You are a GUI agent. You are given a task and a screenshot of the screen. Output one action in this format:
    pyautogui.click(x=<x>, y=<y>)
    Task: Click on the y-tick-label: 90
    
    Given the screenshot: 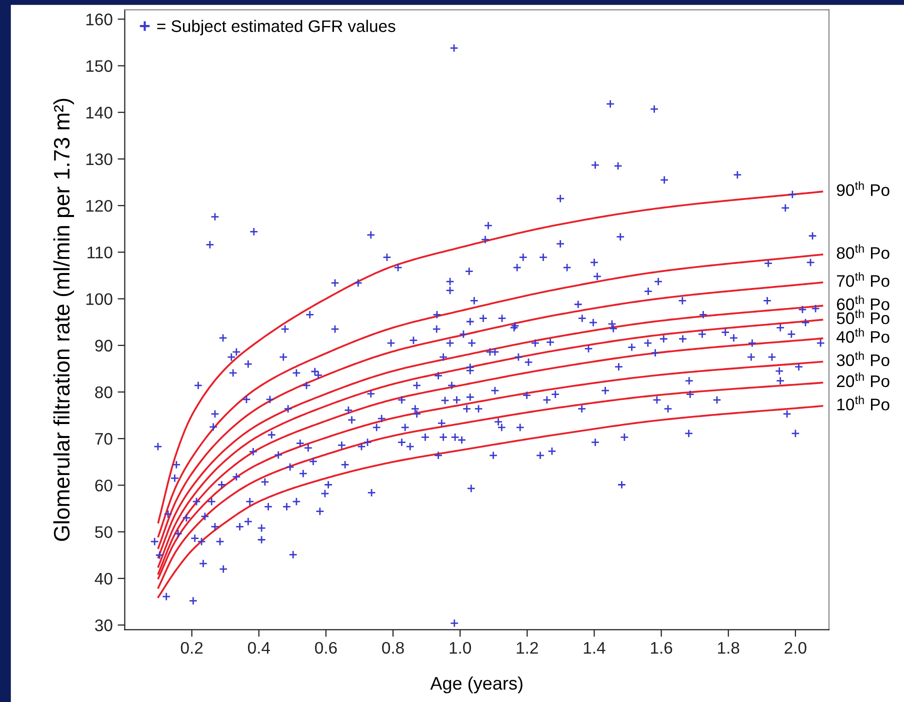 What is the action you would take?
    pyautogui.click(x=103, y=346)
    